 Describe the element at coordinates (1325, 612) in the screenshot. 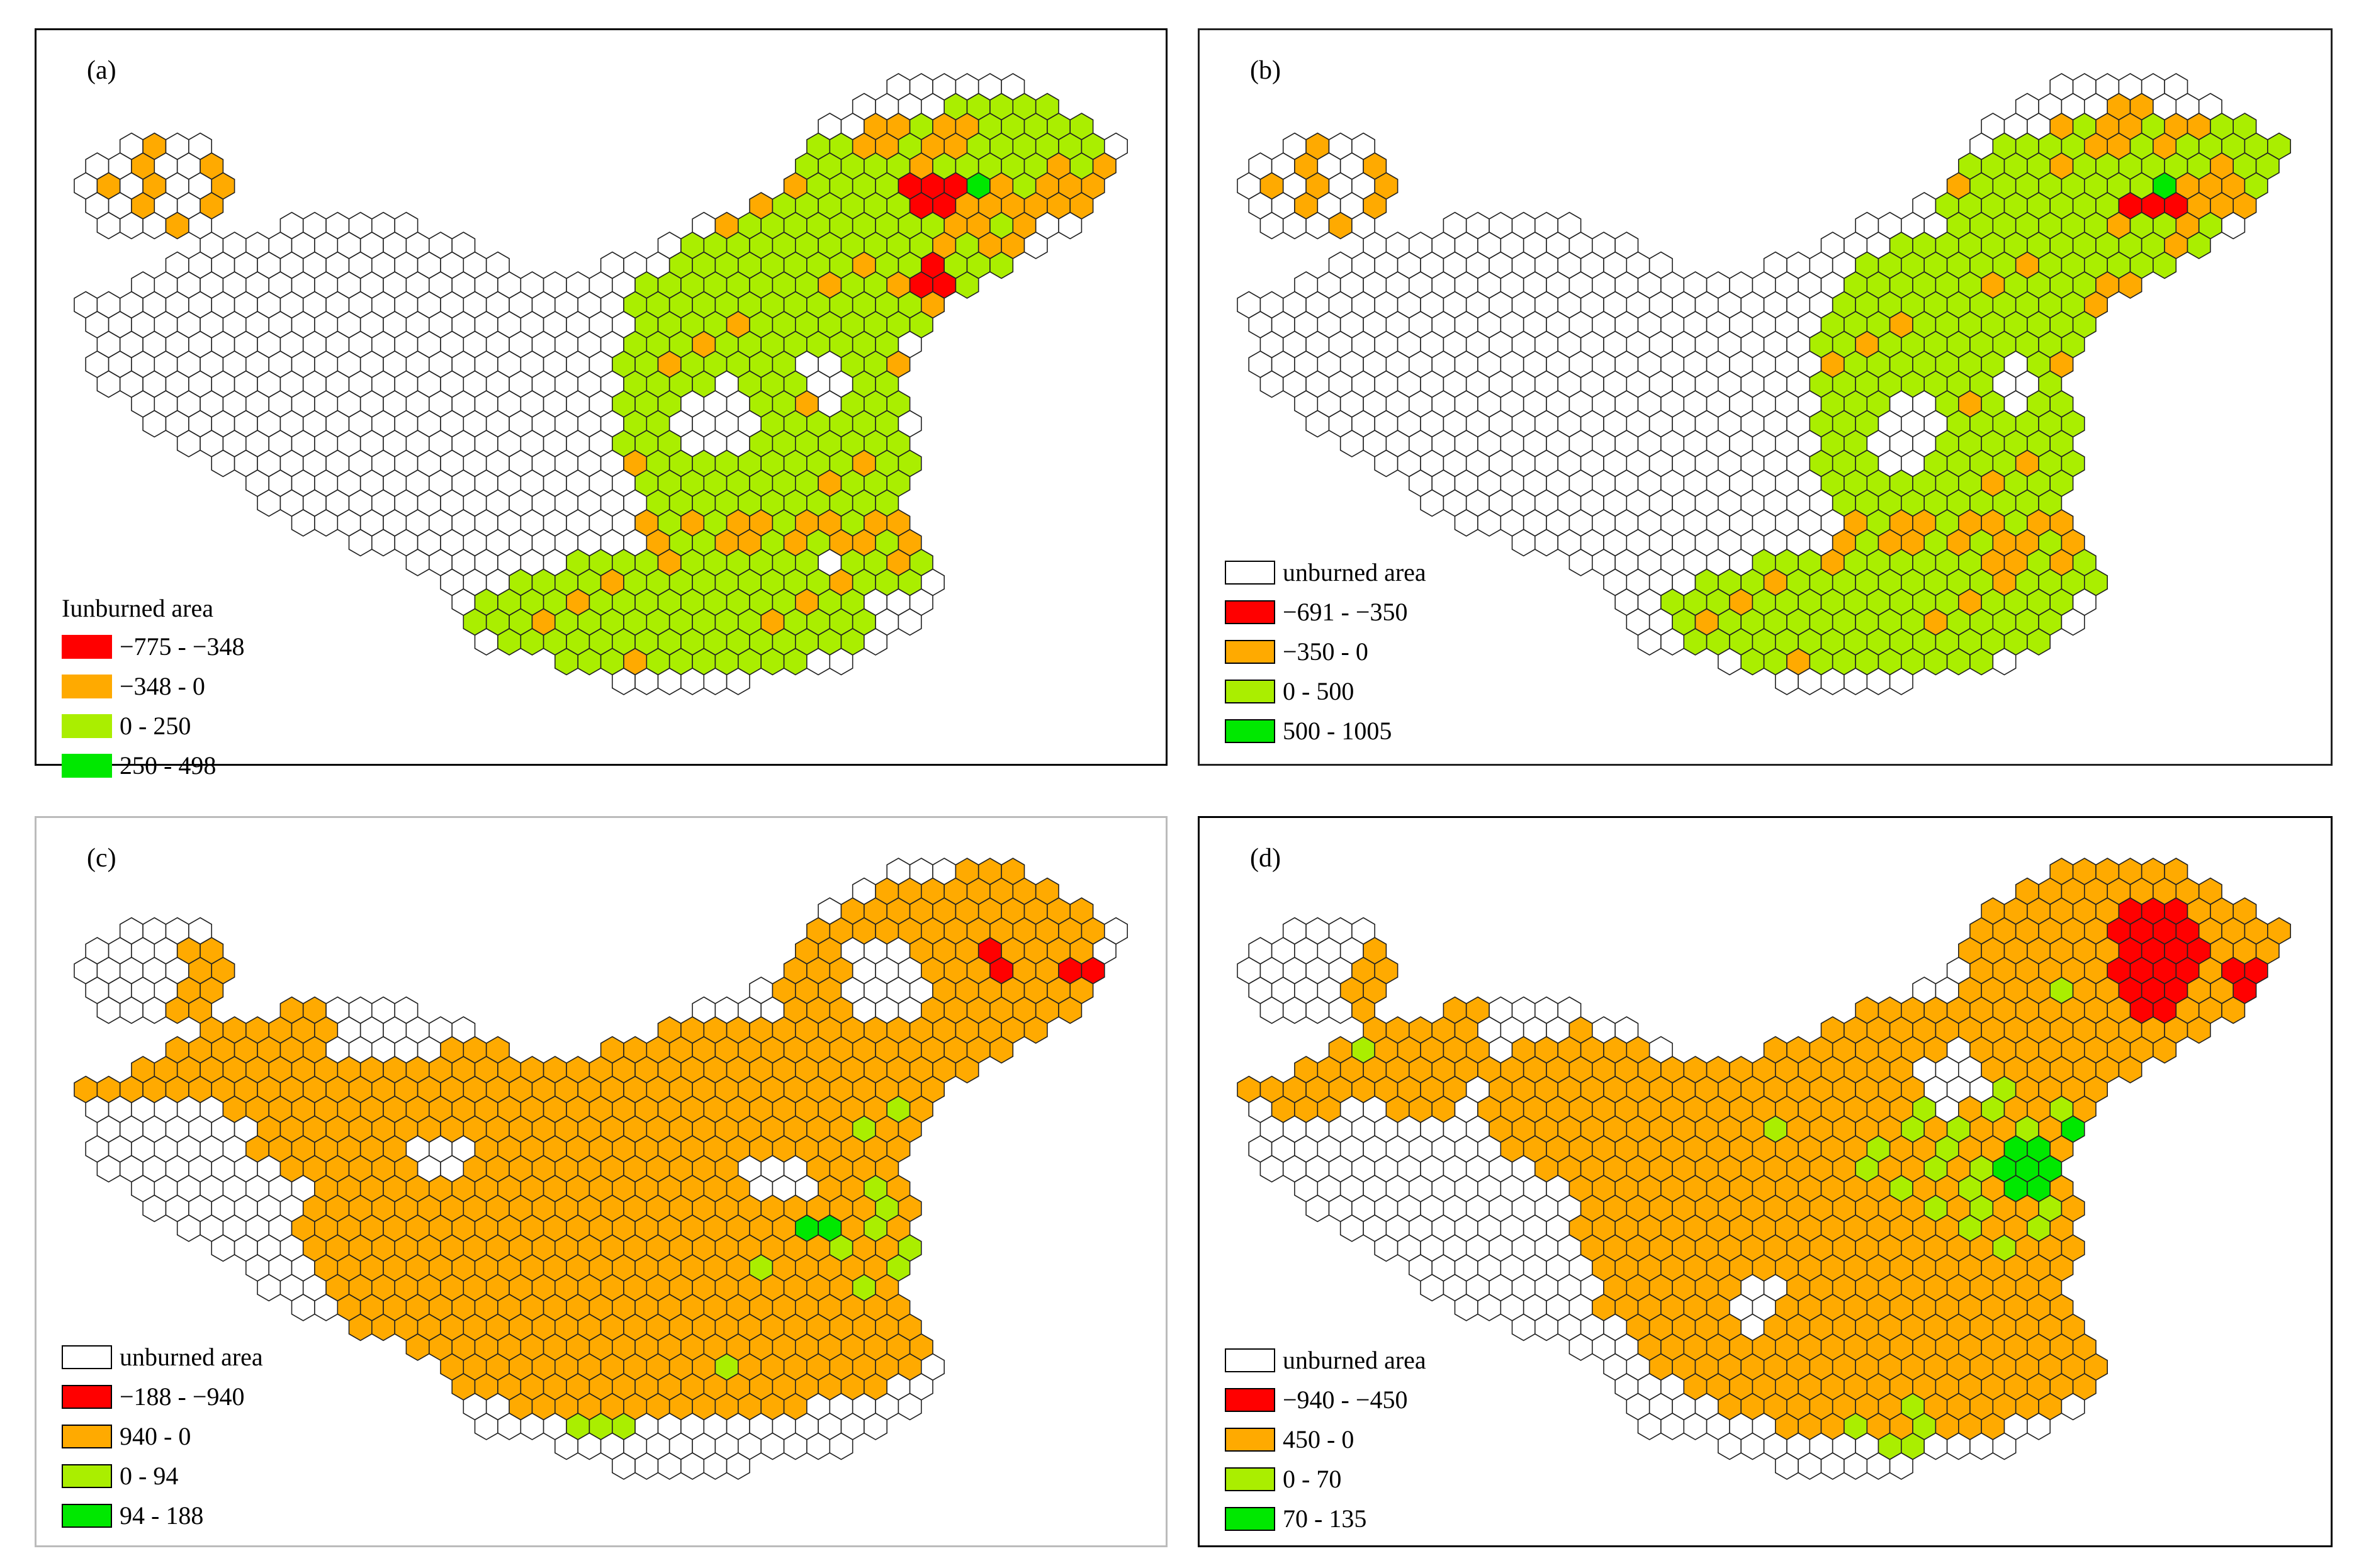

I see `legend-item: −691 - −350` at that location.